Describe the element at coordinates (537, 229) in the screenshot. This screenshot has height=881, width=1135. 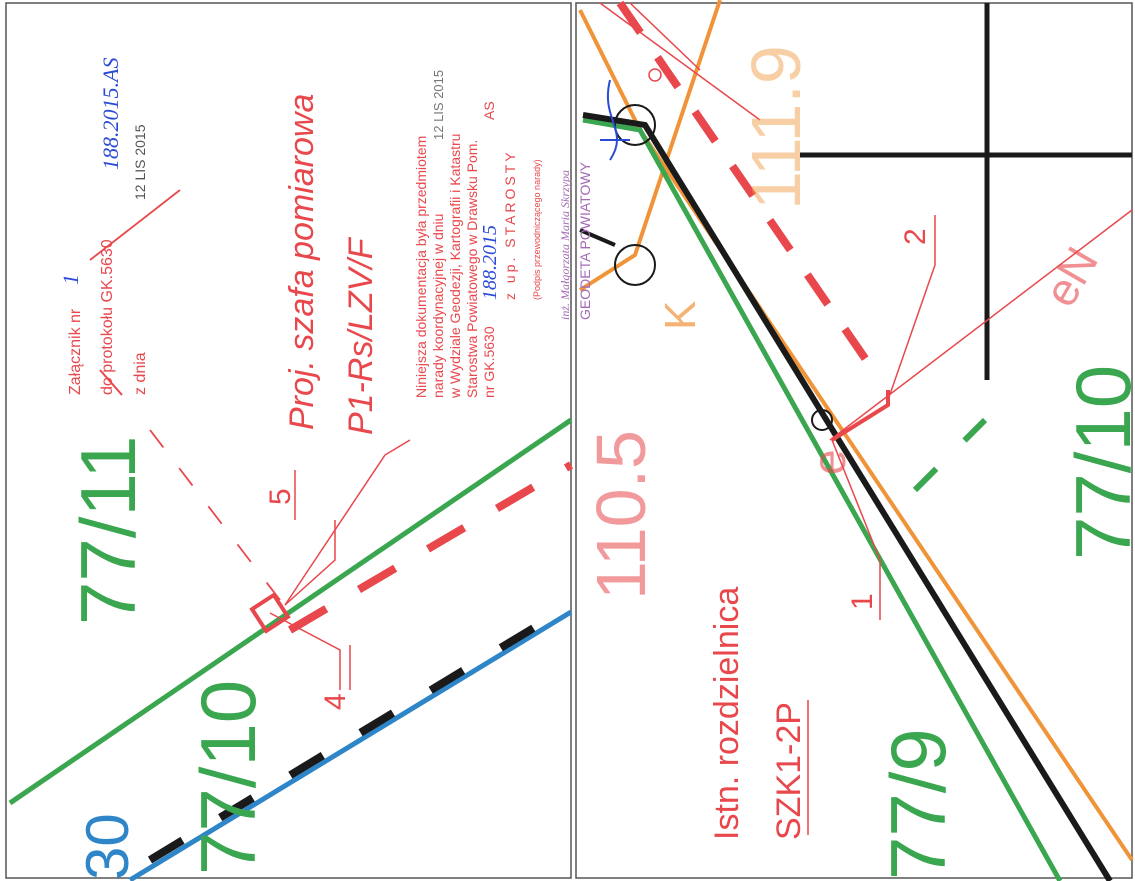
I see `notice-line-7: (Podpis przewodniczącego narady)` at that location.